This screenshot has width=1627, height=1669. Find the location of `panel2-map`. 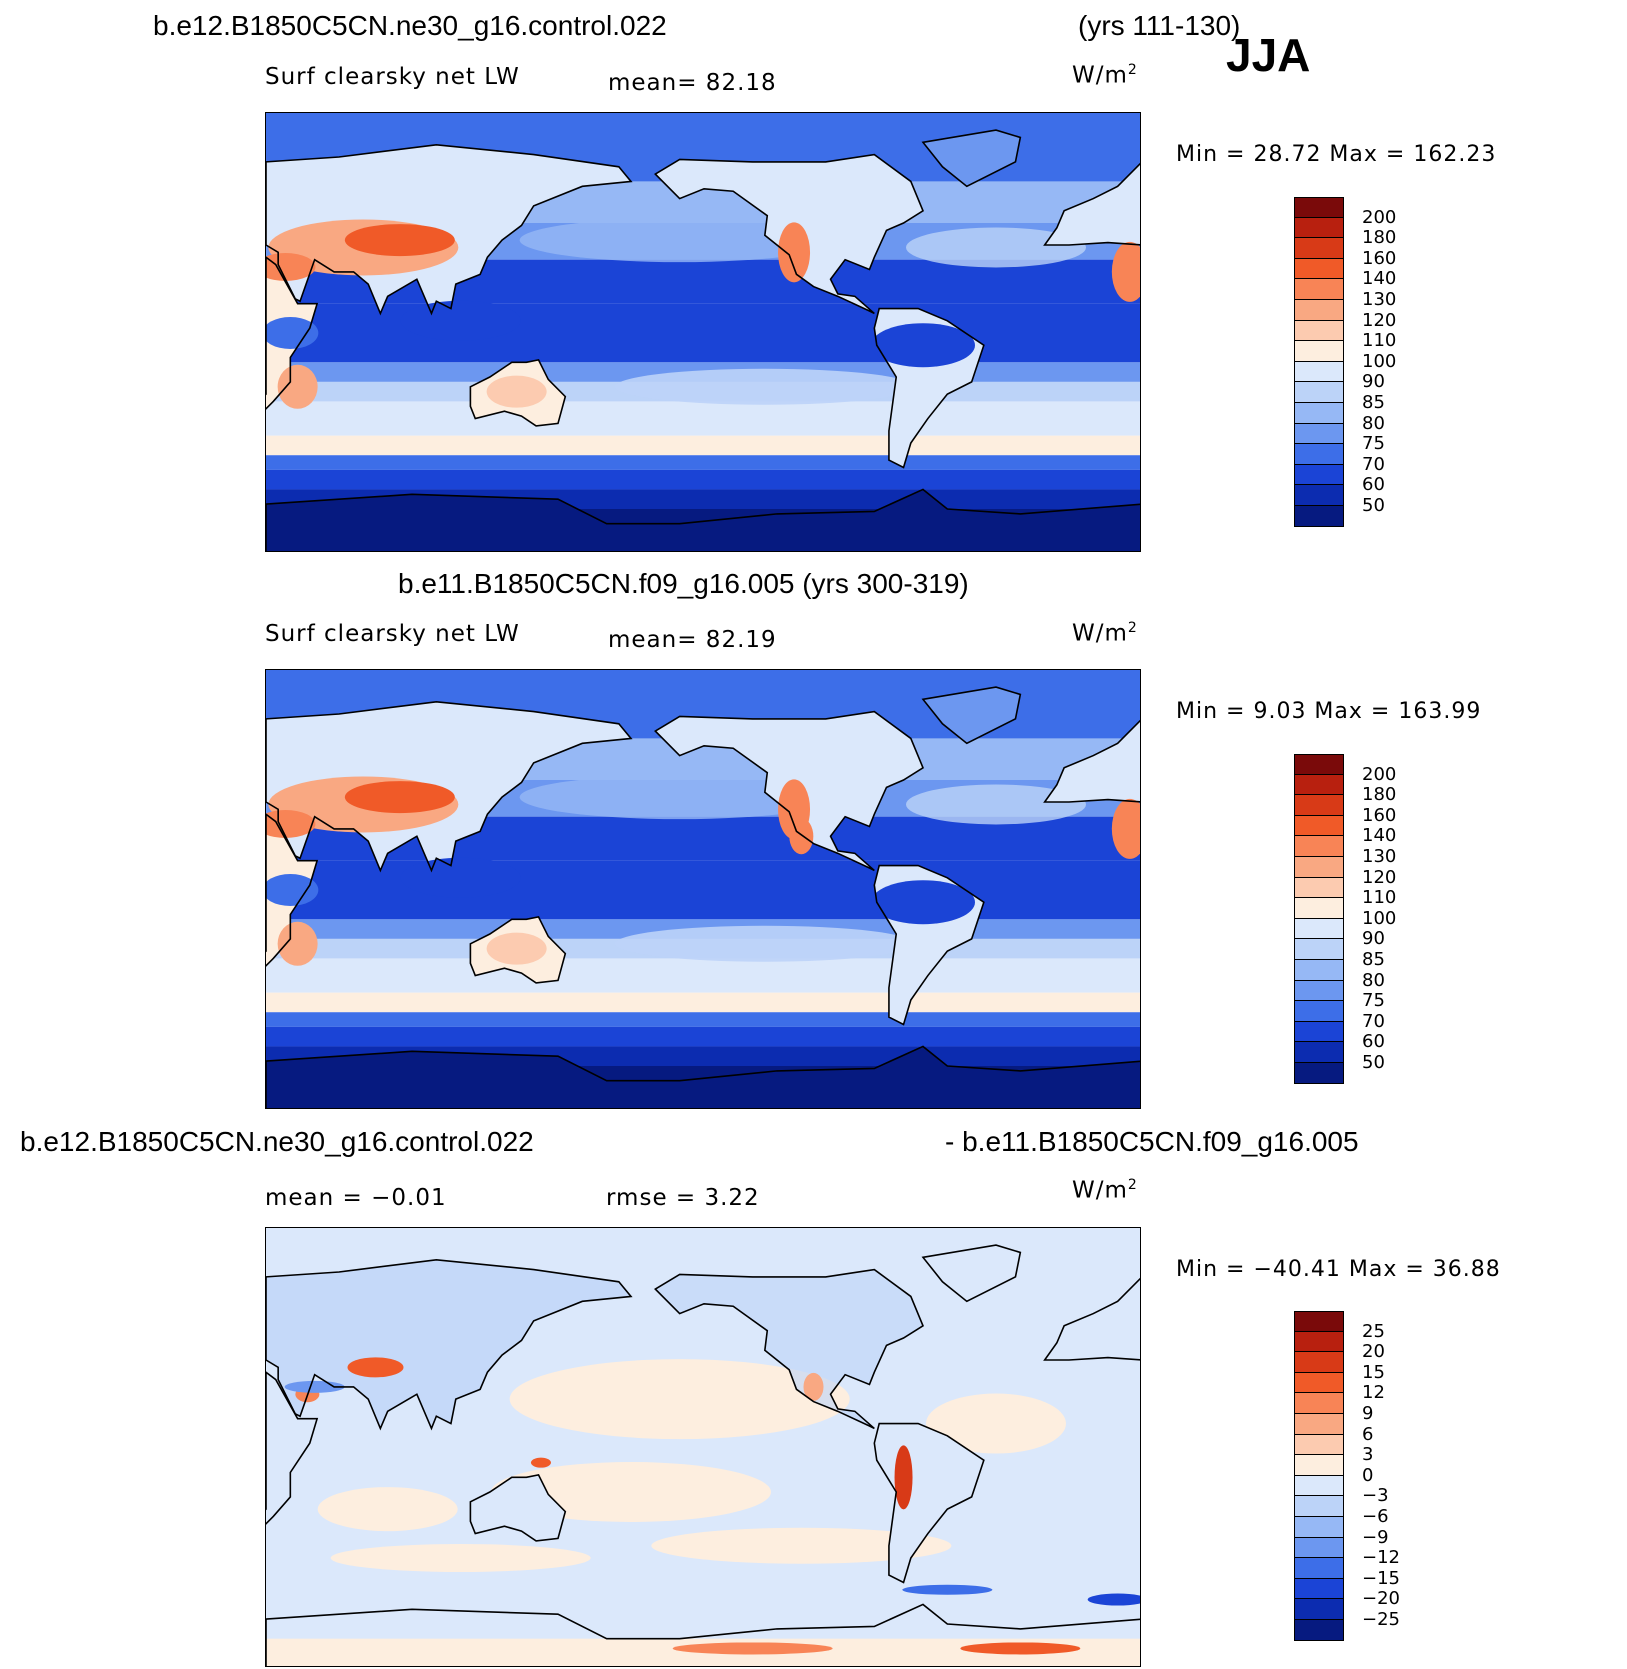

panel2-map is located at coordinates (703, 889).